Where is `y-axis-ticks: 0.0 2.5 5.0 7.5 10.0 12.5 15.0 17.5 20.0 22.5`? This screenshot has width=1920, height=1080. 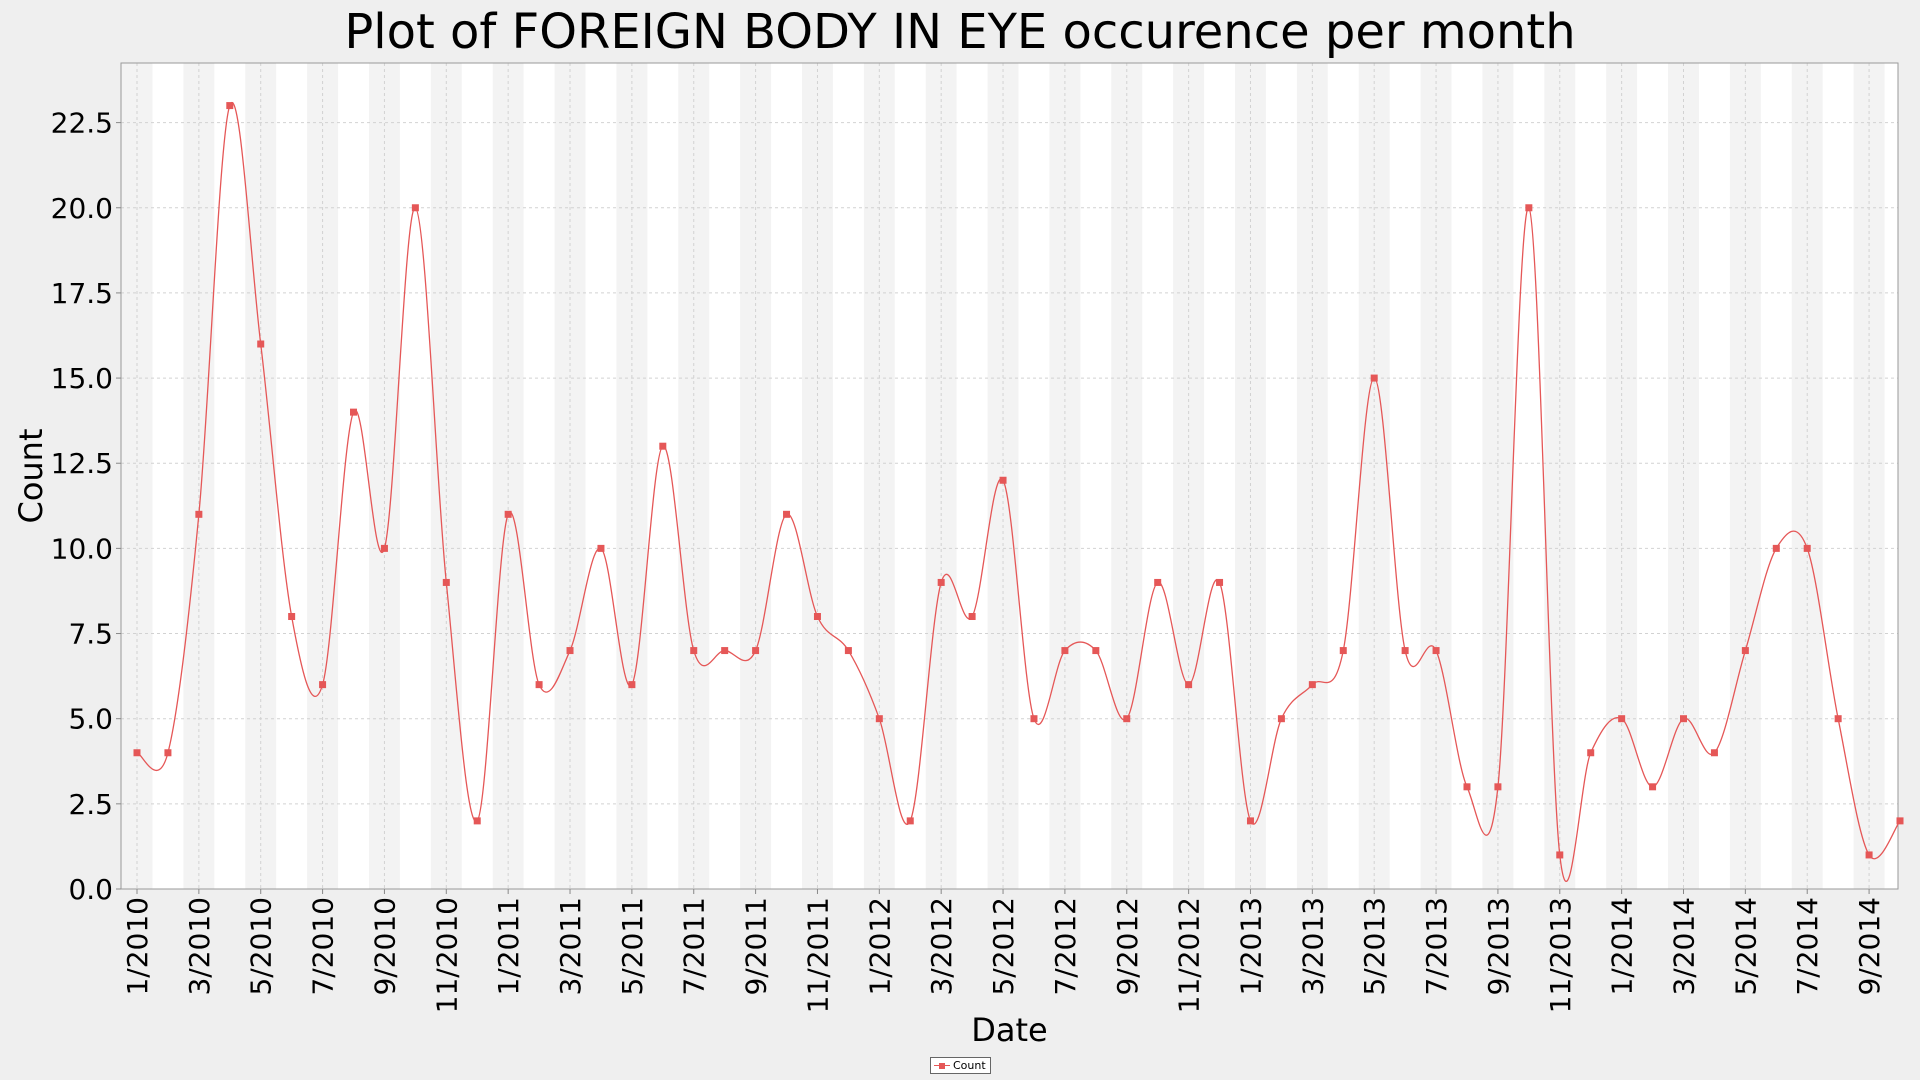 y-axis-ticks: 0.0 2.5 5.0 7.5 10.0 12.5 15.0 17.5 20.0 22.5 is located at coordinates (86, 506).